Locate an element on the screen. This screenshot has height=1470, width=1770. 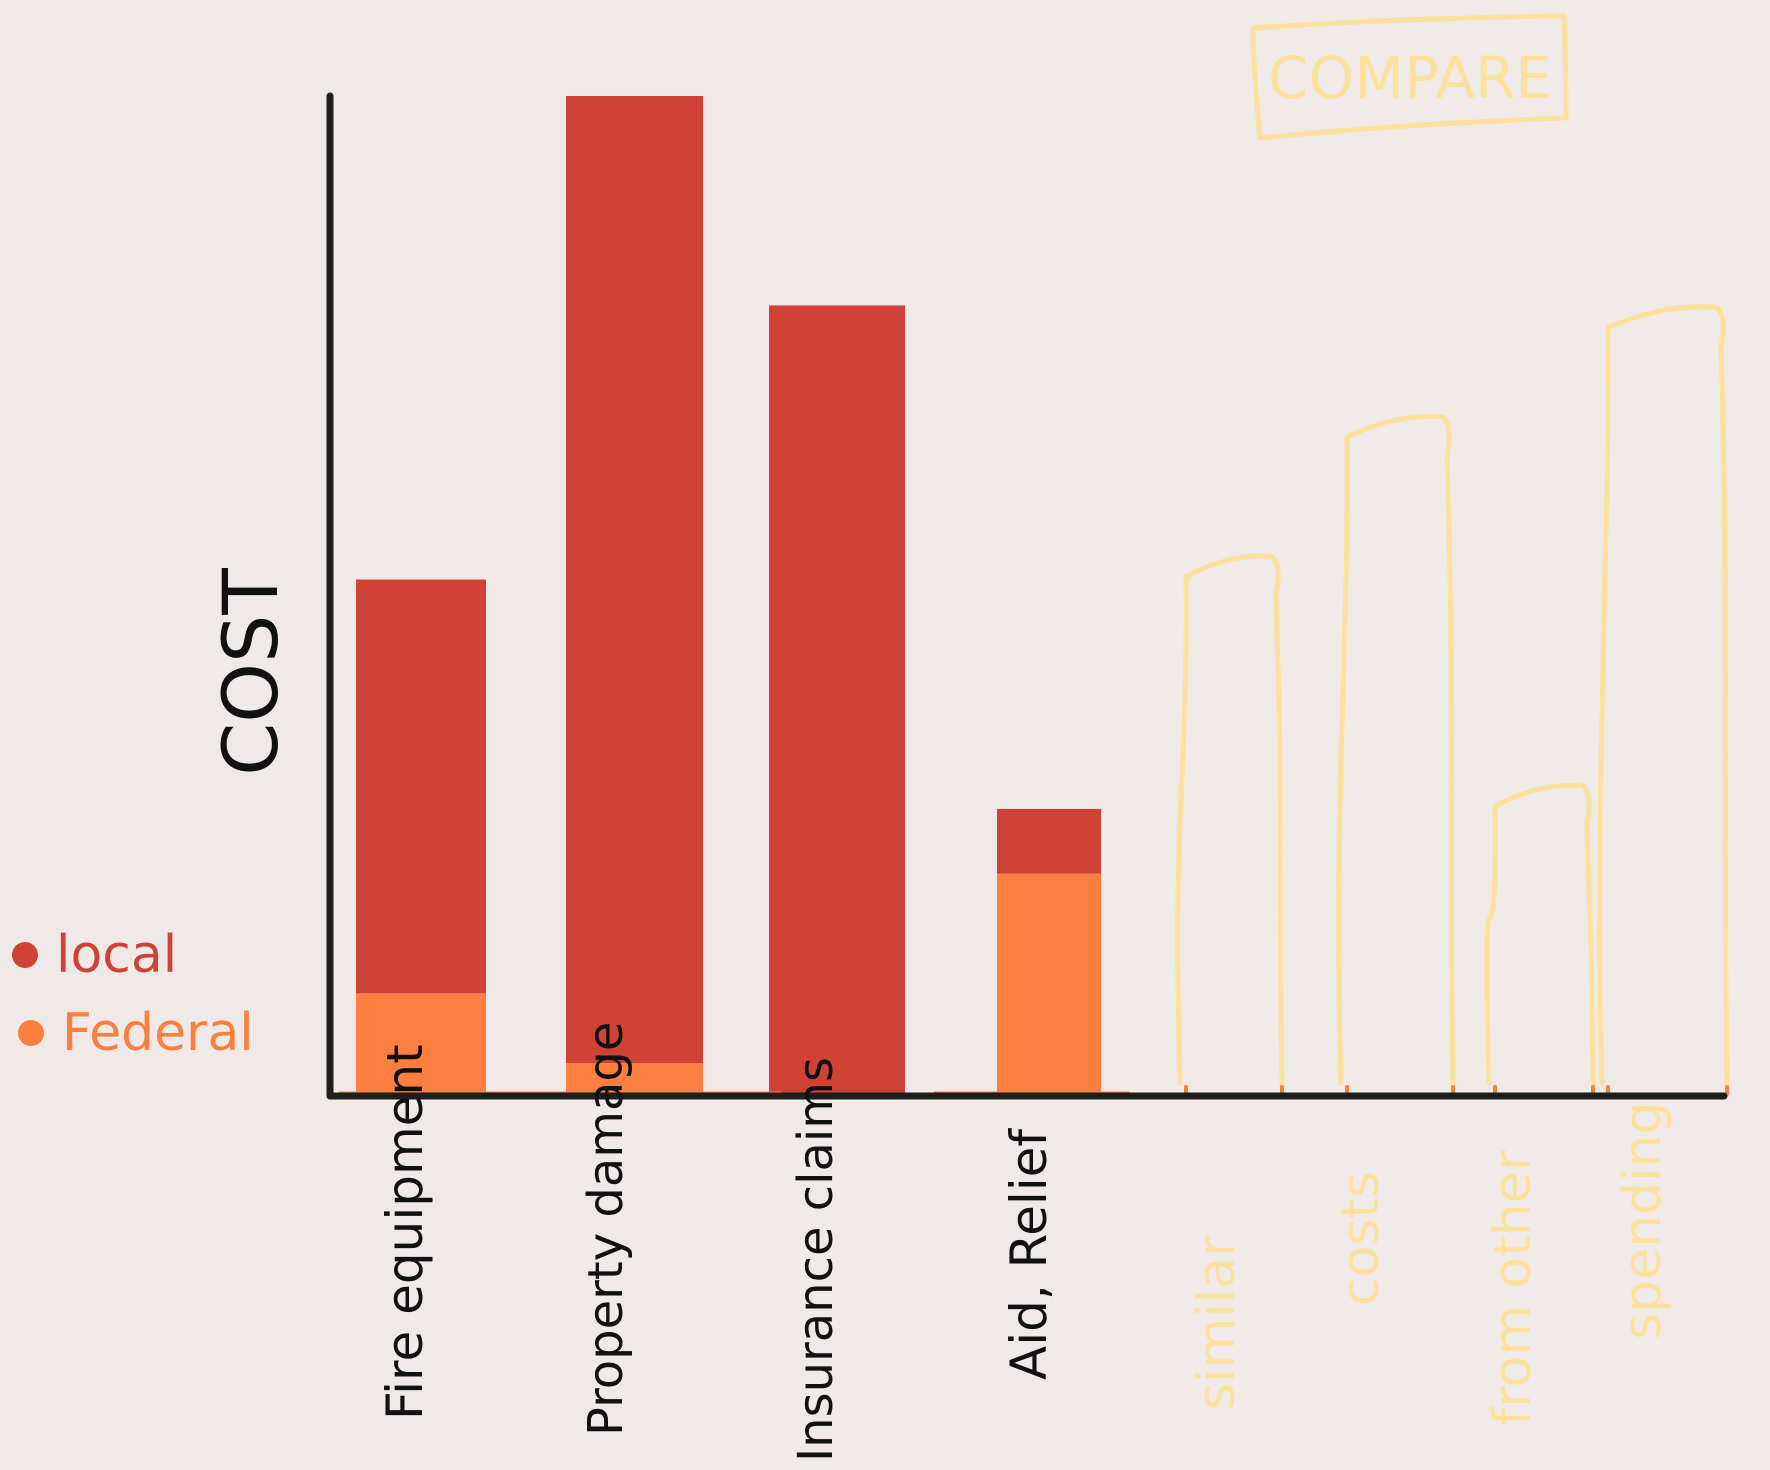
y-axis-title: COST is located at coordinates (250, 672).